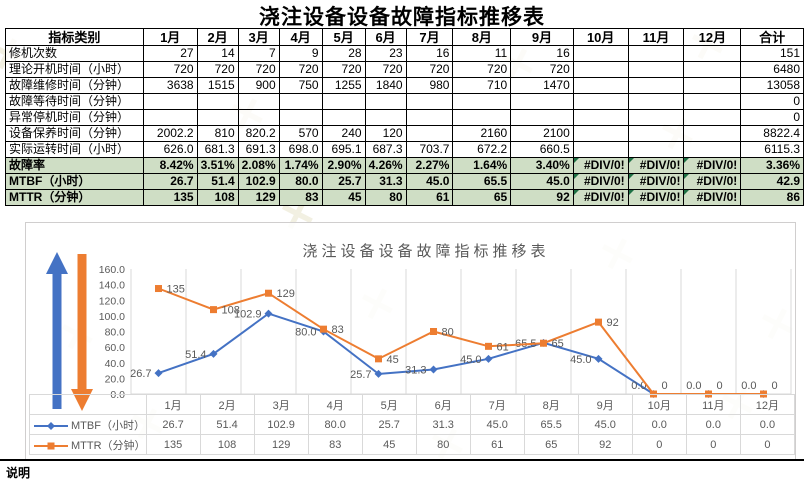 Image resolution: width=804 pixels, height=482 pixels. I want to click on table-cell: 86, so click(772, 197).